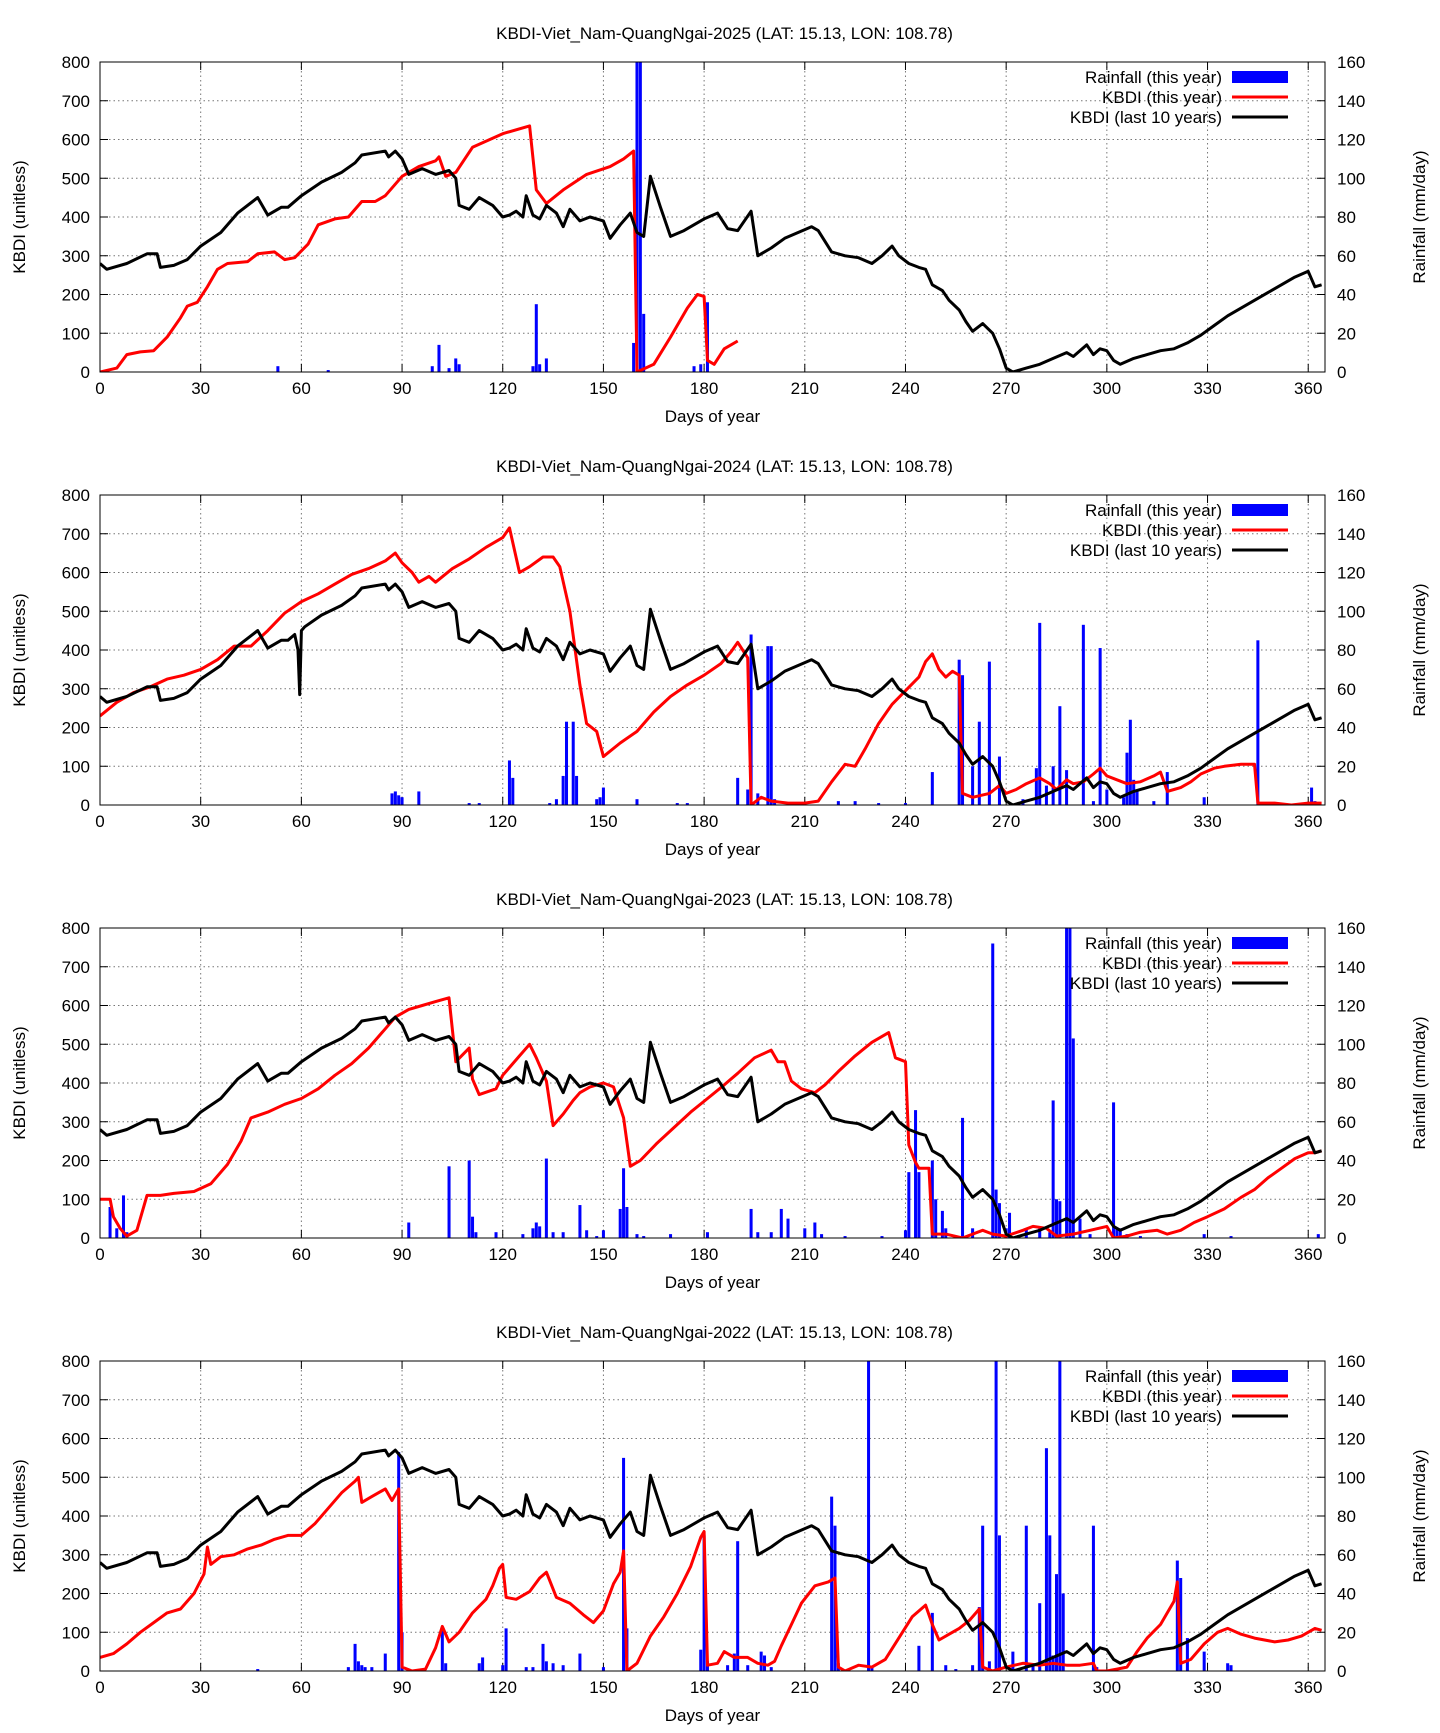 This screenshot has width=1440, height=1733. Describe the element at coordinates (1107, 1687) in the screenshot. I see `x-tick-label: 300` at that location.